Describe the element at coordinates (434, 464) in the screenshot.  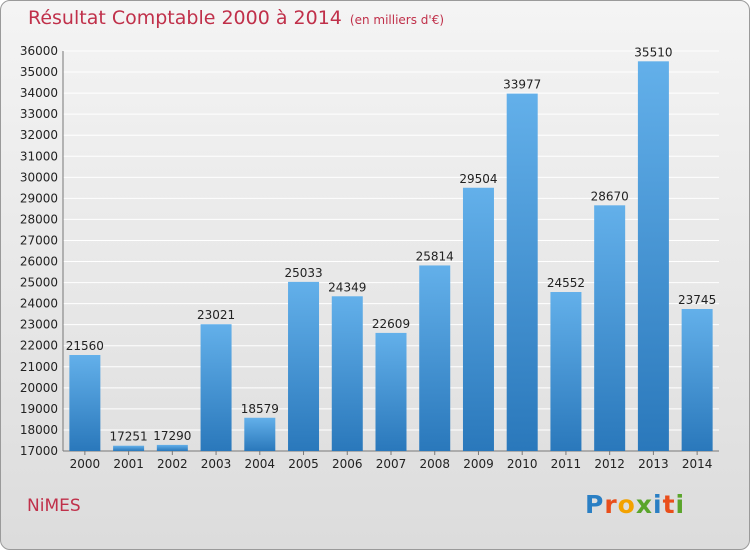
I see `x-tick-label: 2008` at that location.